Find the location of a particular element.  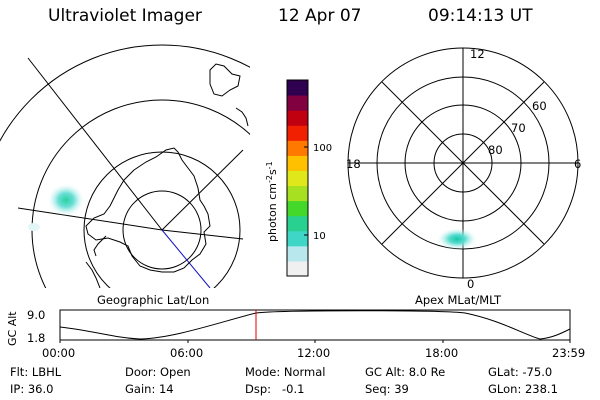

seq-label: Seq: is located at coordinates (378, 389).